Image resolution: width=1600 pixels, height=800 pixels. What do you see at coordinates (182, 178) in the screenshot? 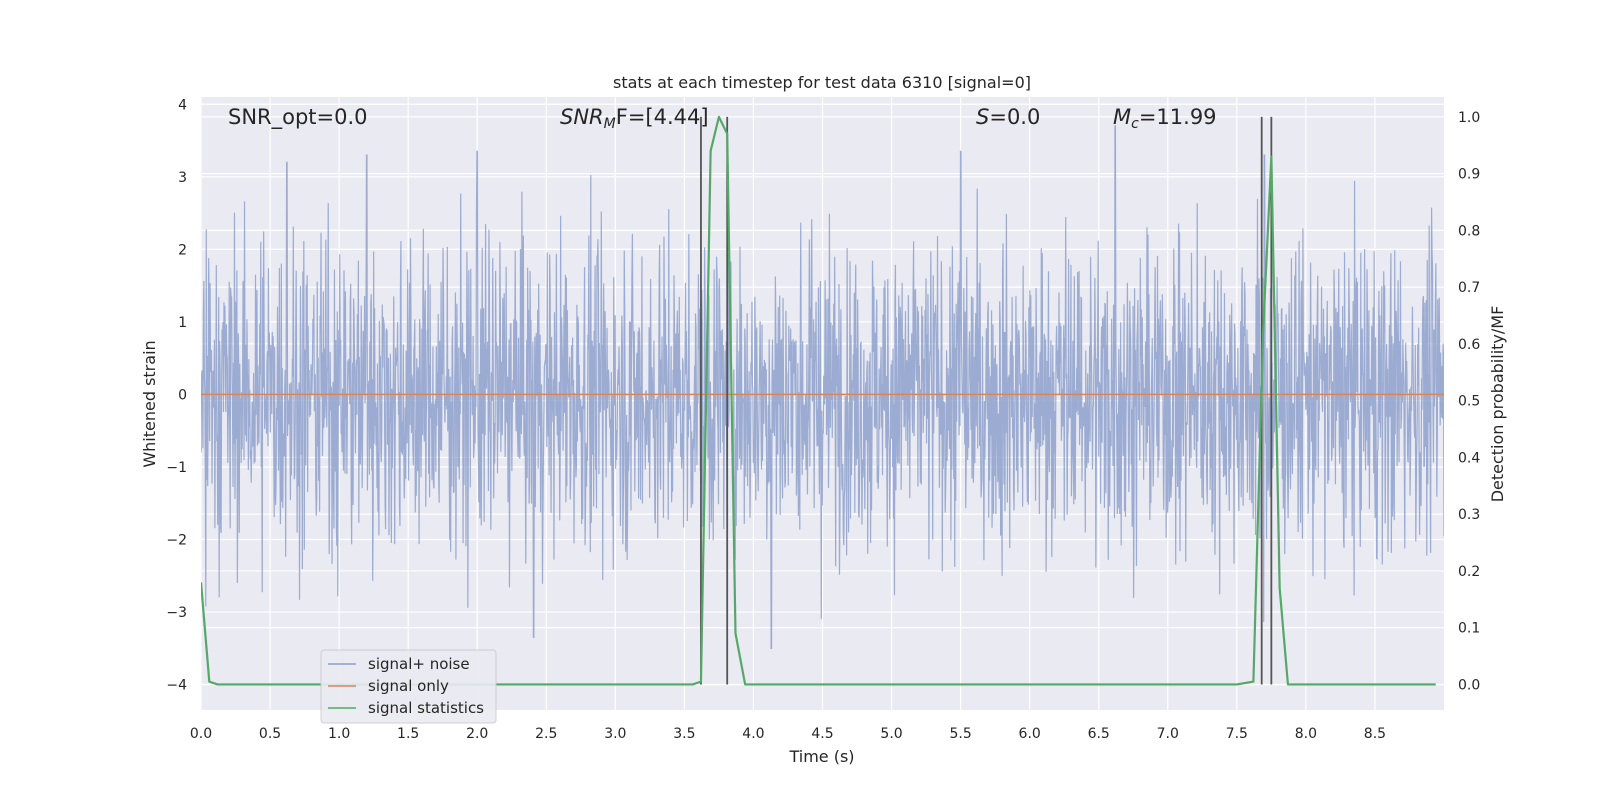
I see `y-left-tick-label: 3` at bounding box center [182, 178].